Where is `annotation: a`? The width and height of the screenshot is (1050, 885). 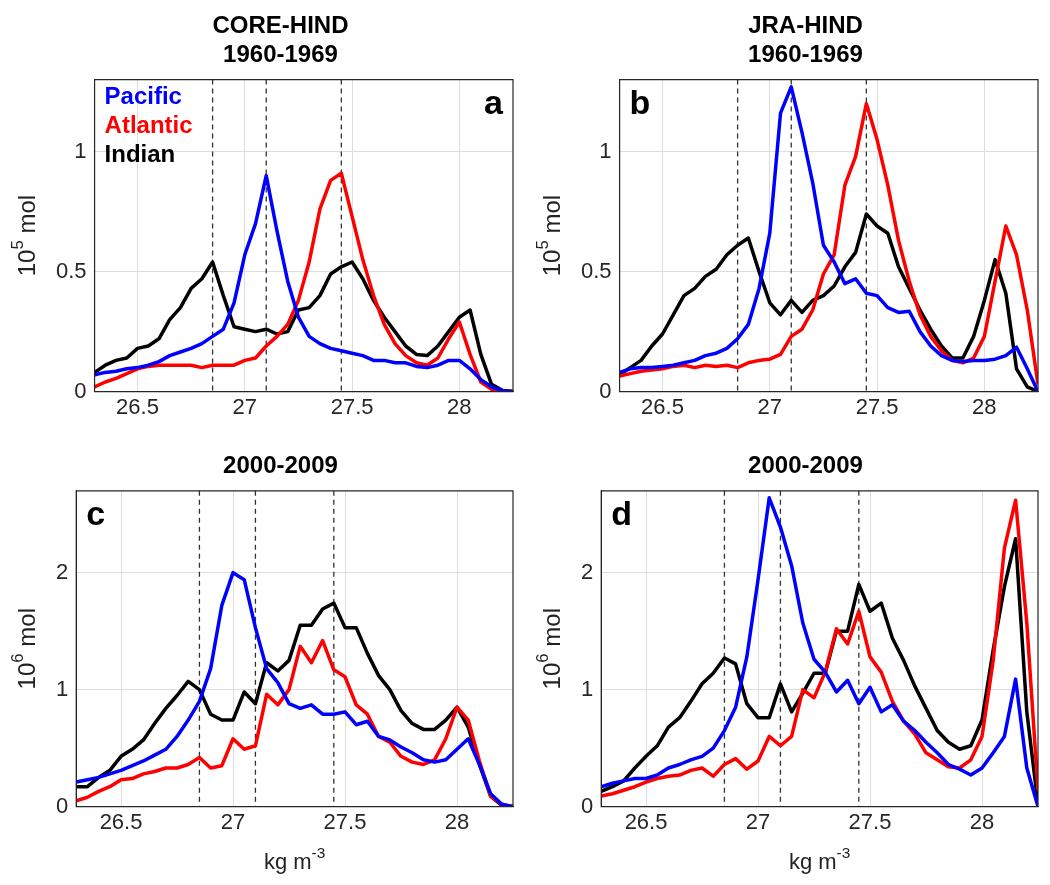
annotation: a is located at coordinates (494, 101).